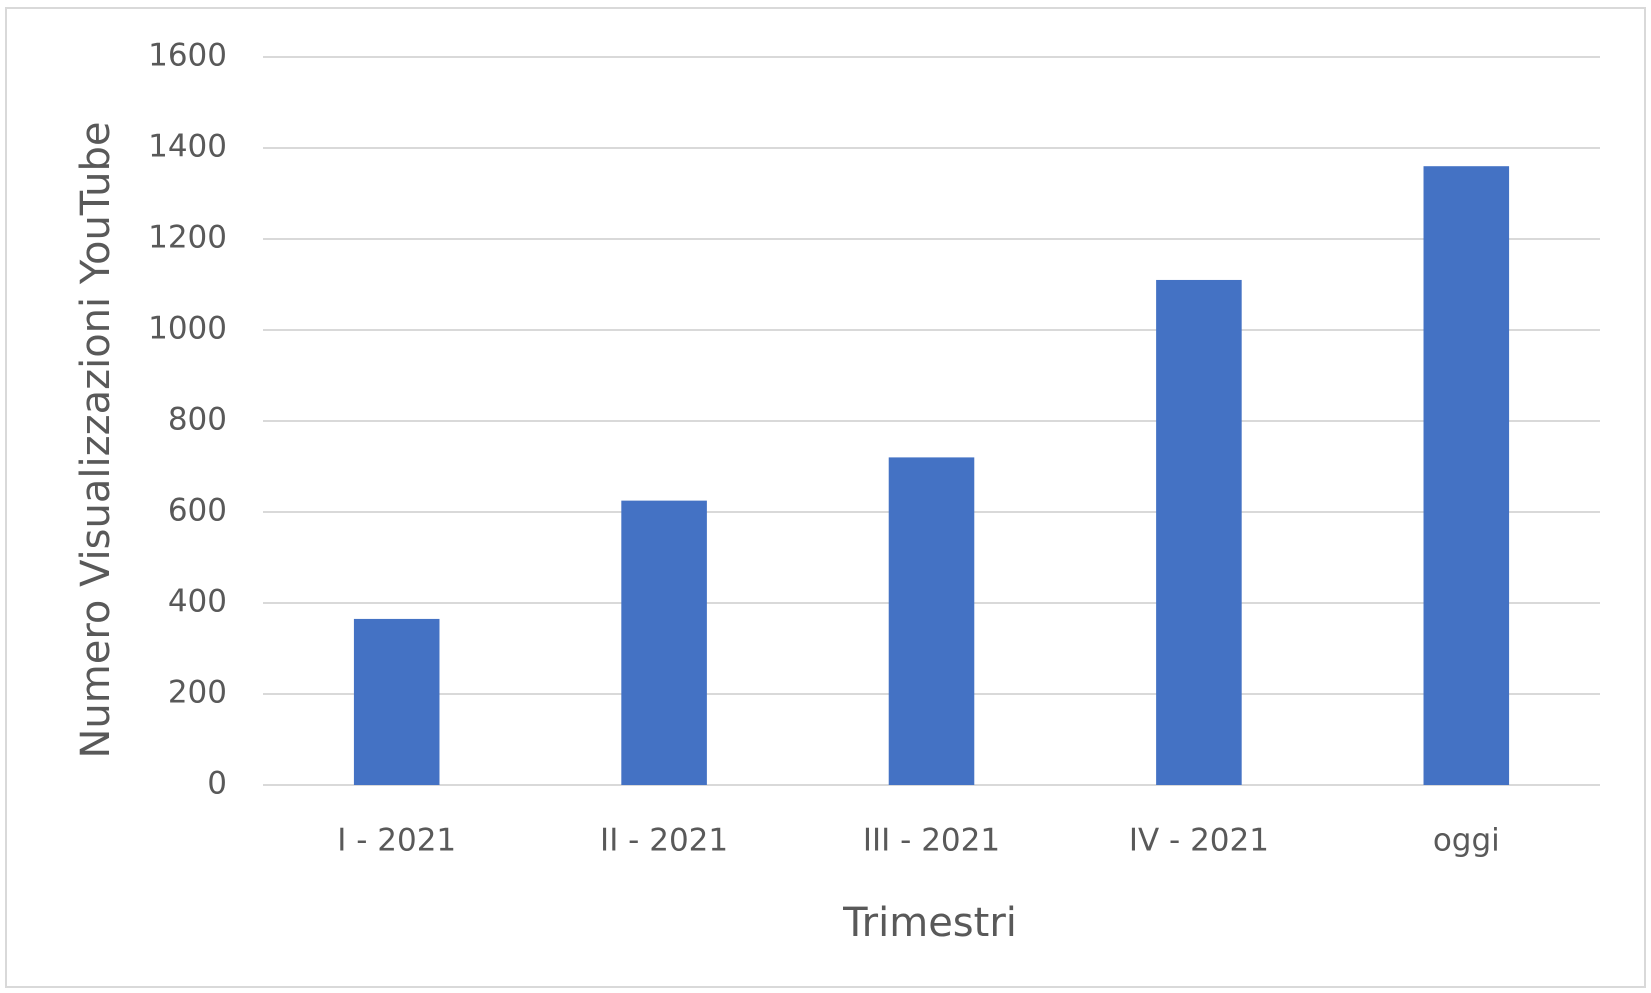 This screenshot has width=1651, height=993. Describe the element at coordinates (187, 147) in the screenshot. I see `y-tick-label: 1400` at that location.